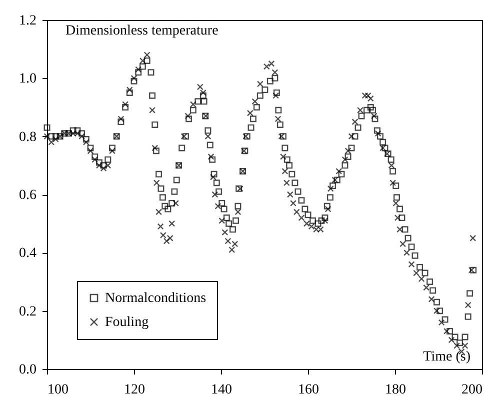 This screenshot has width=492, height=400. What do you see at coordinates (134, 390) in the screenshot?
I see `x-tick-label: 120` at bounding box center [134, 390].